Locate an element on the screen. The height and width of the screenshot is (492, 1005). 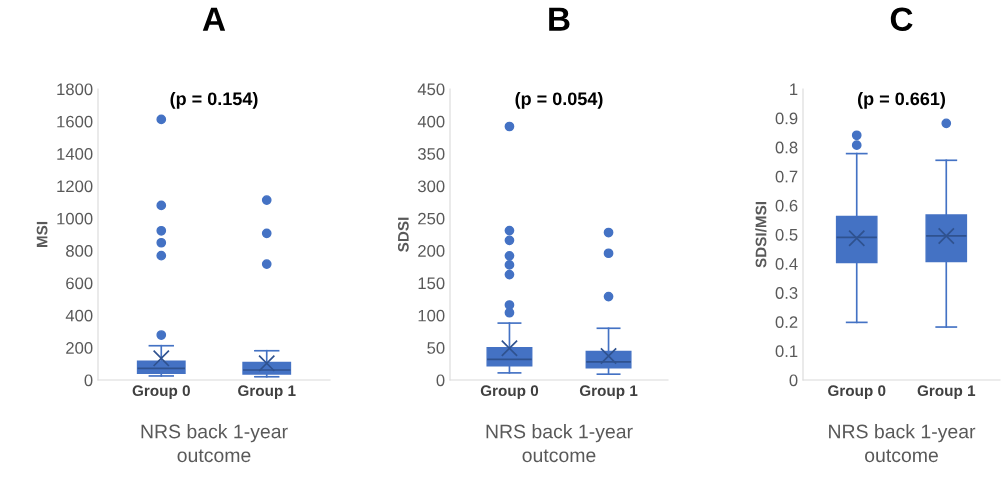
annotation: (p = 0.154) is located at coordinates (214, 100).